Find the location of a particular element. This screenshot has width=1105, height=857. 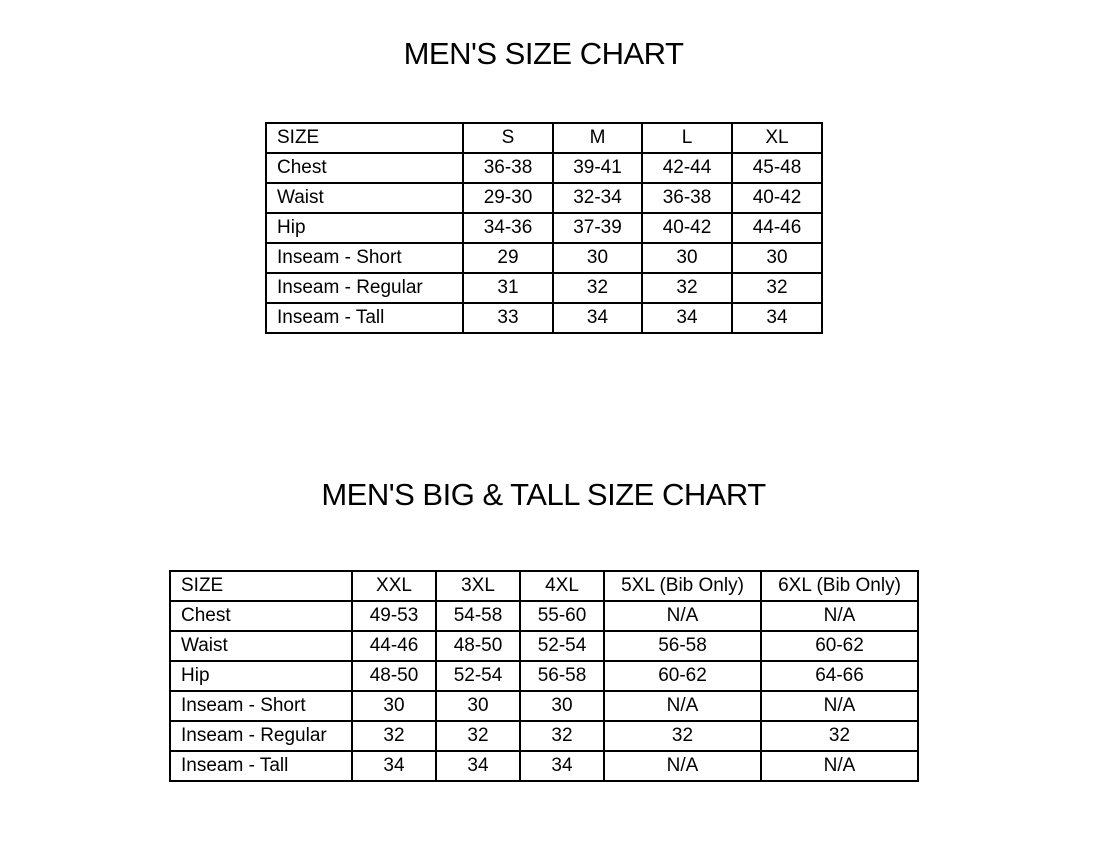

table-row: Inseam - Regular 31 32 32 32 is located at coordinates (544, 288).